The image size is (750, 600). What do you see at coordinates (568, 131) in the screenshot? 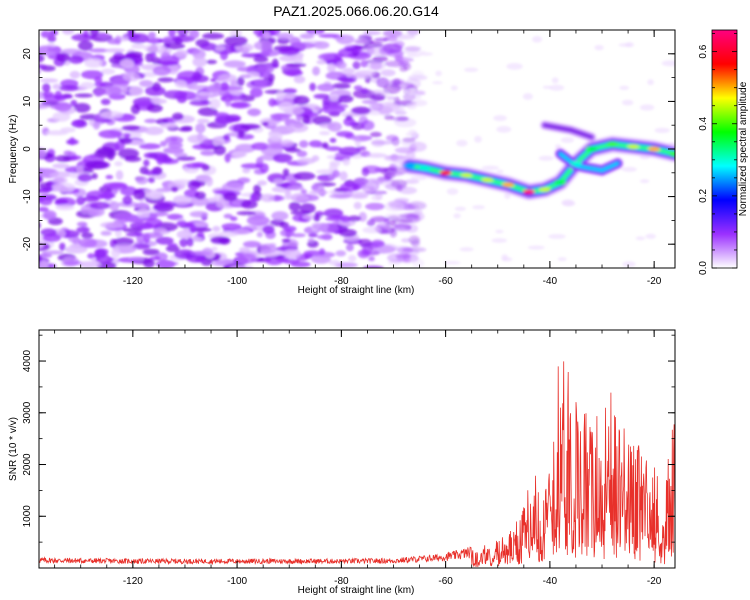
I see `signal-track-branch` at bounding box center [568, 131].